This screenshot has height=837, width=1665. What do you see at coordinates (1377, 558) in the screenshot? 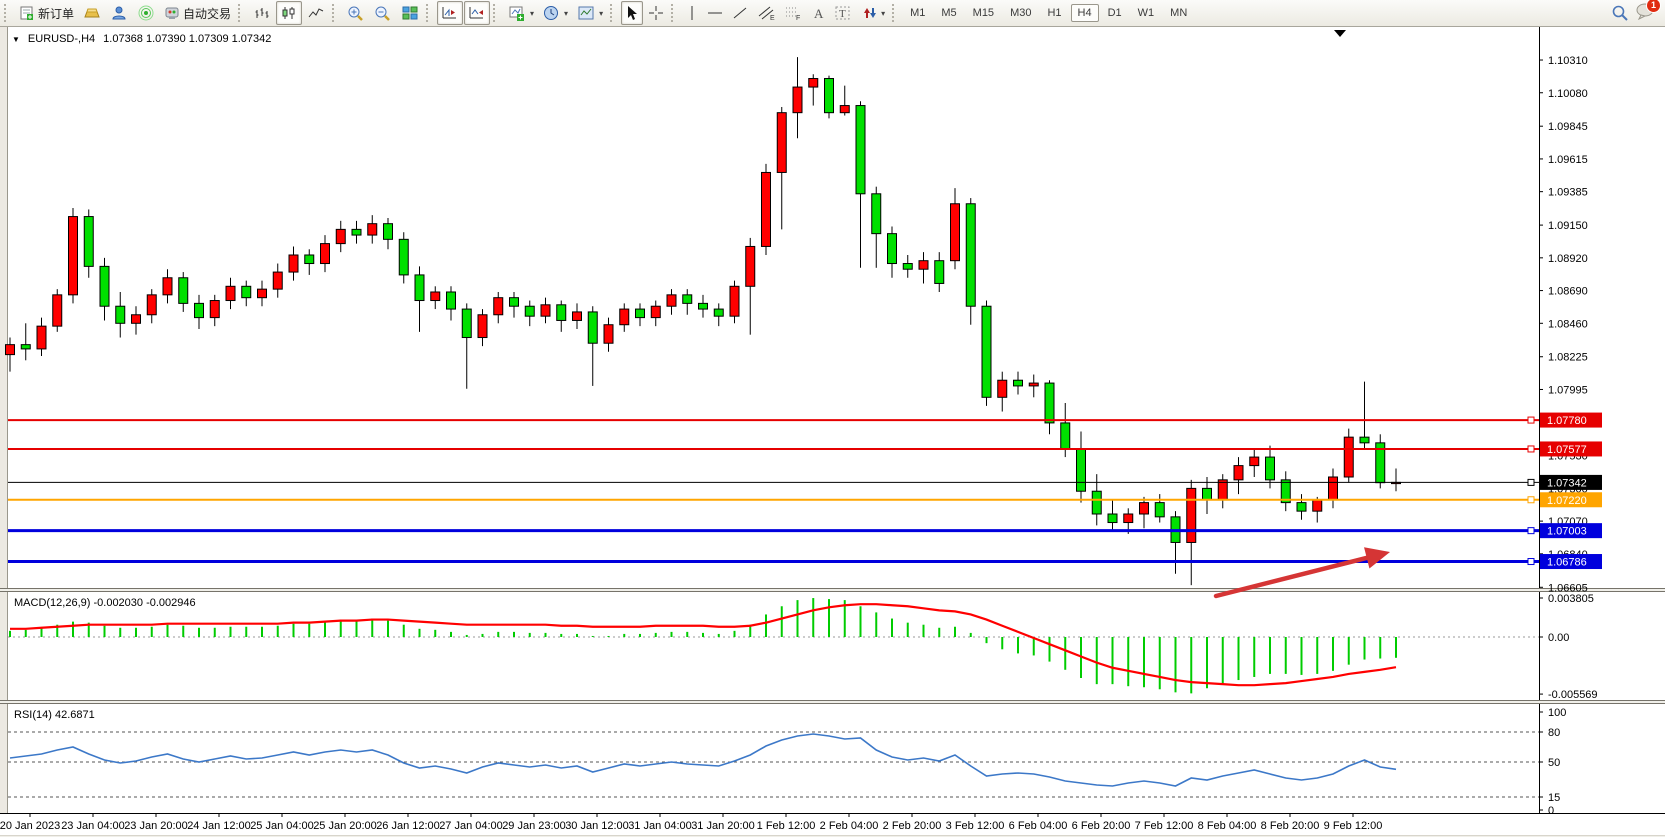
I see `trend-arrow-head` at bounding box center [1377, 558].